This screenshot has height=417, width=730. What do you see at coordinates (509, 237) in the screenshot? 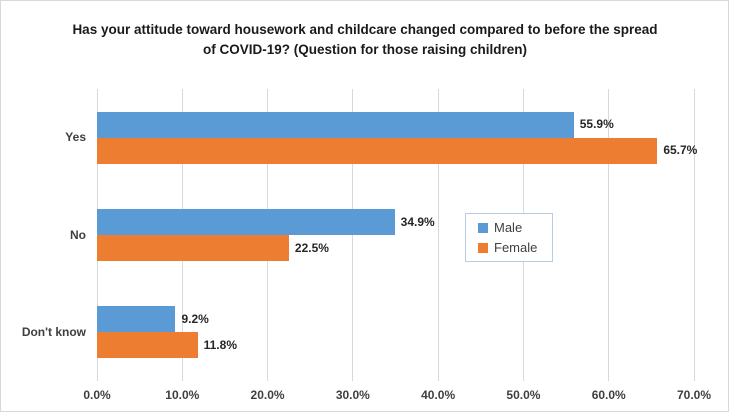
I see `legend: Male Female` at bounding box center [509, 237].